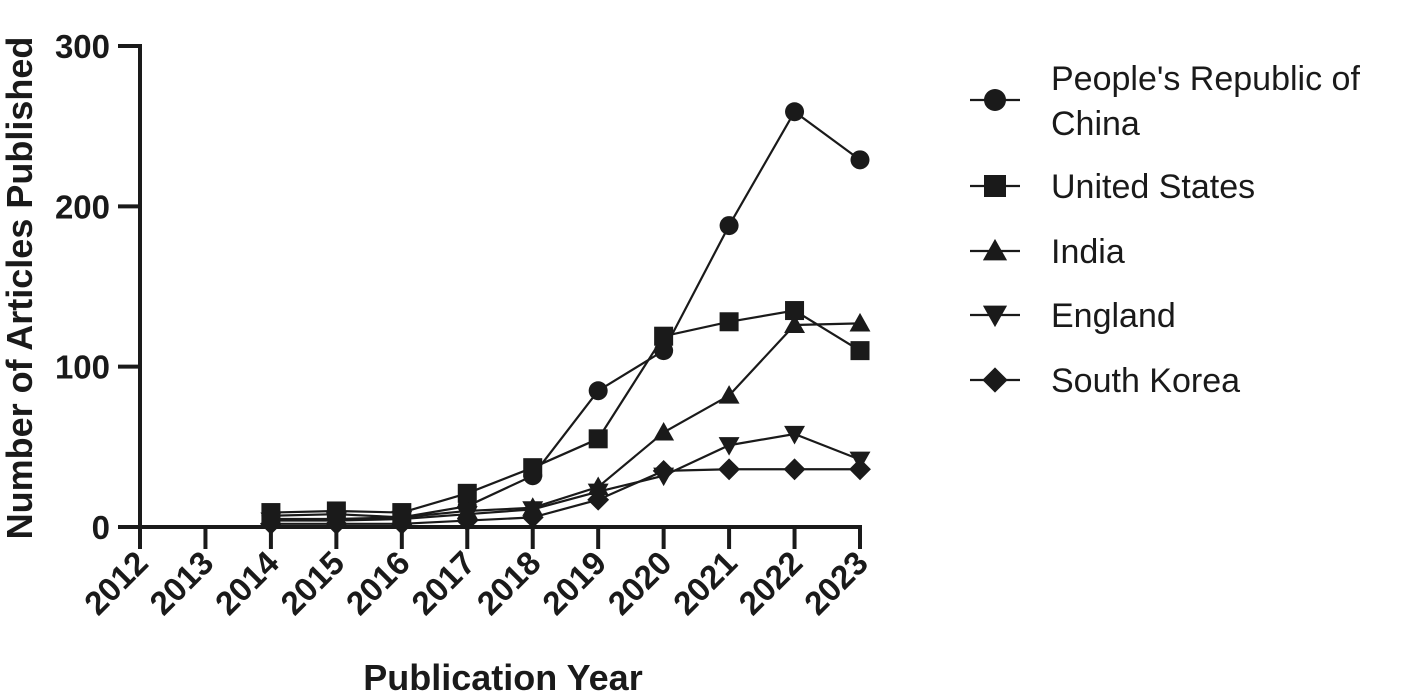 This screenshot has width=1421, height=692. I want to click on x-axis-title: Publication Year, so click(502, 674).